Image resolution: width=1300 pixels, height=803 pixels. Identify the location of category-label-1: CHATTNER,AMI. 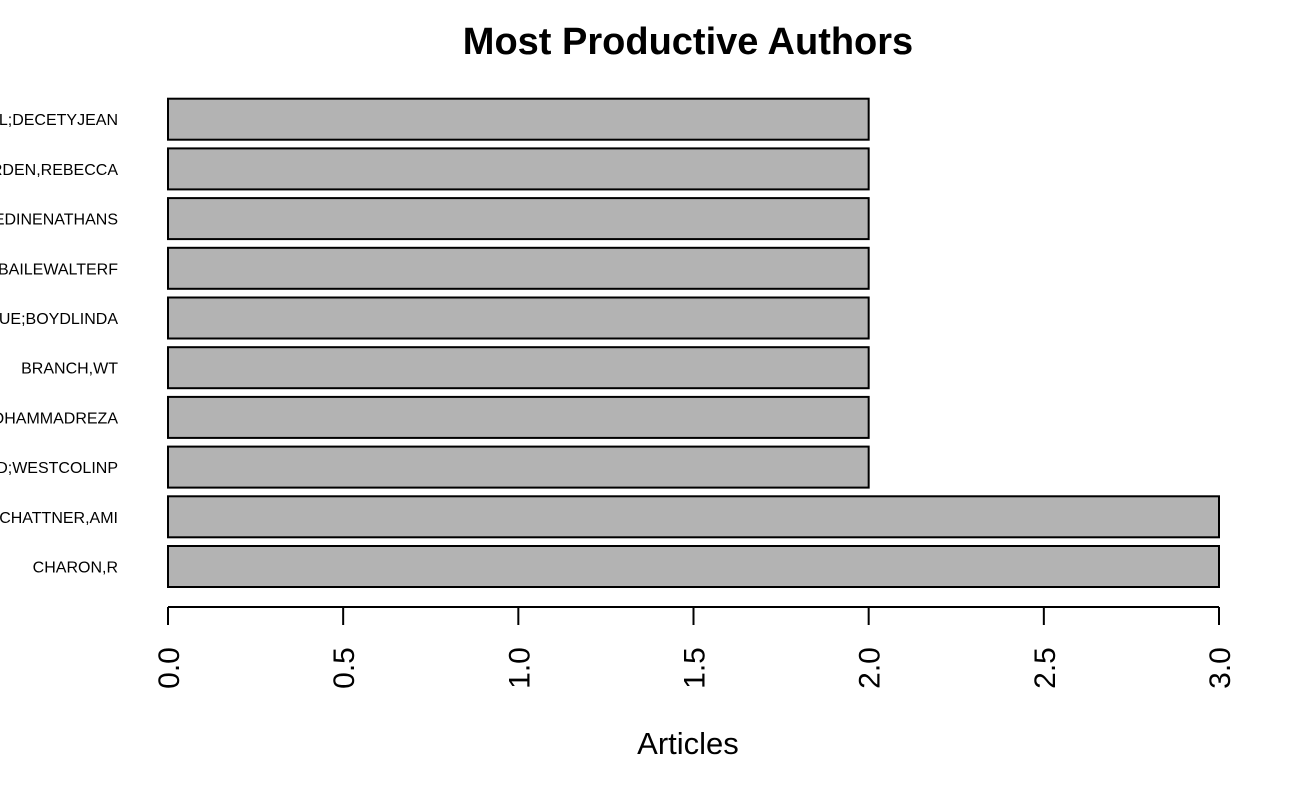
(59, 518).